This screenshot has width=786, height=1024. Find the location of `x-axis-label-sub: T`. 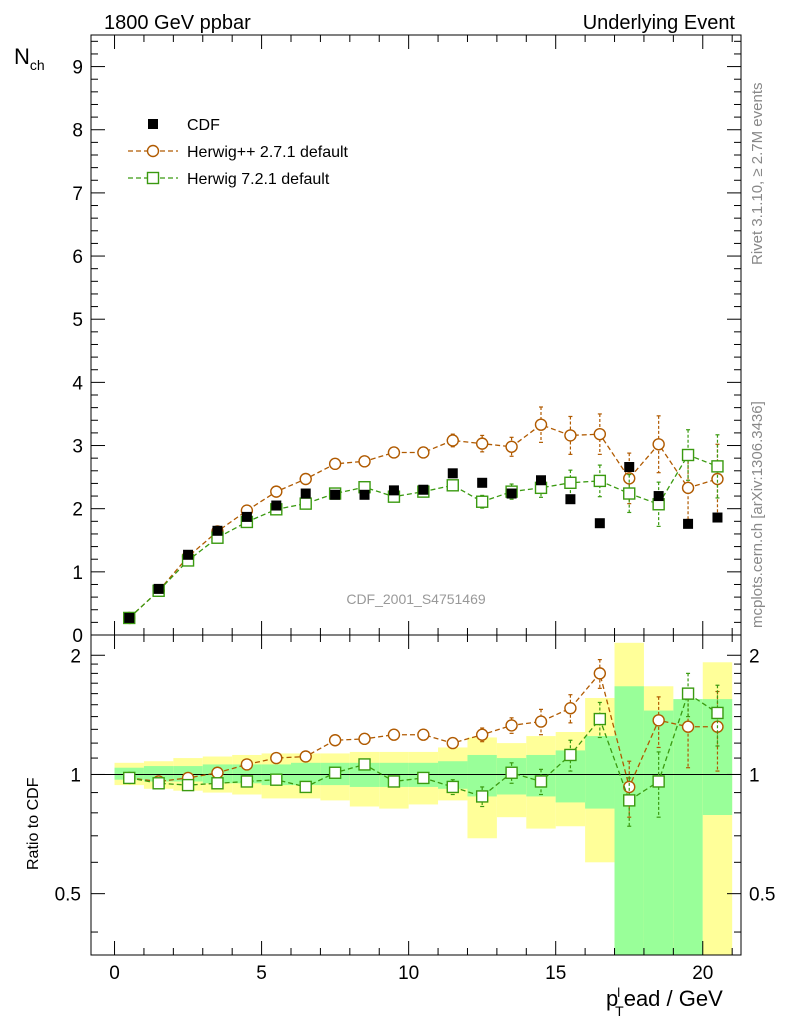

x-axis-label-sub: T is located at coordinates (619, 1011).